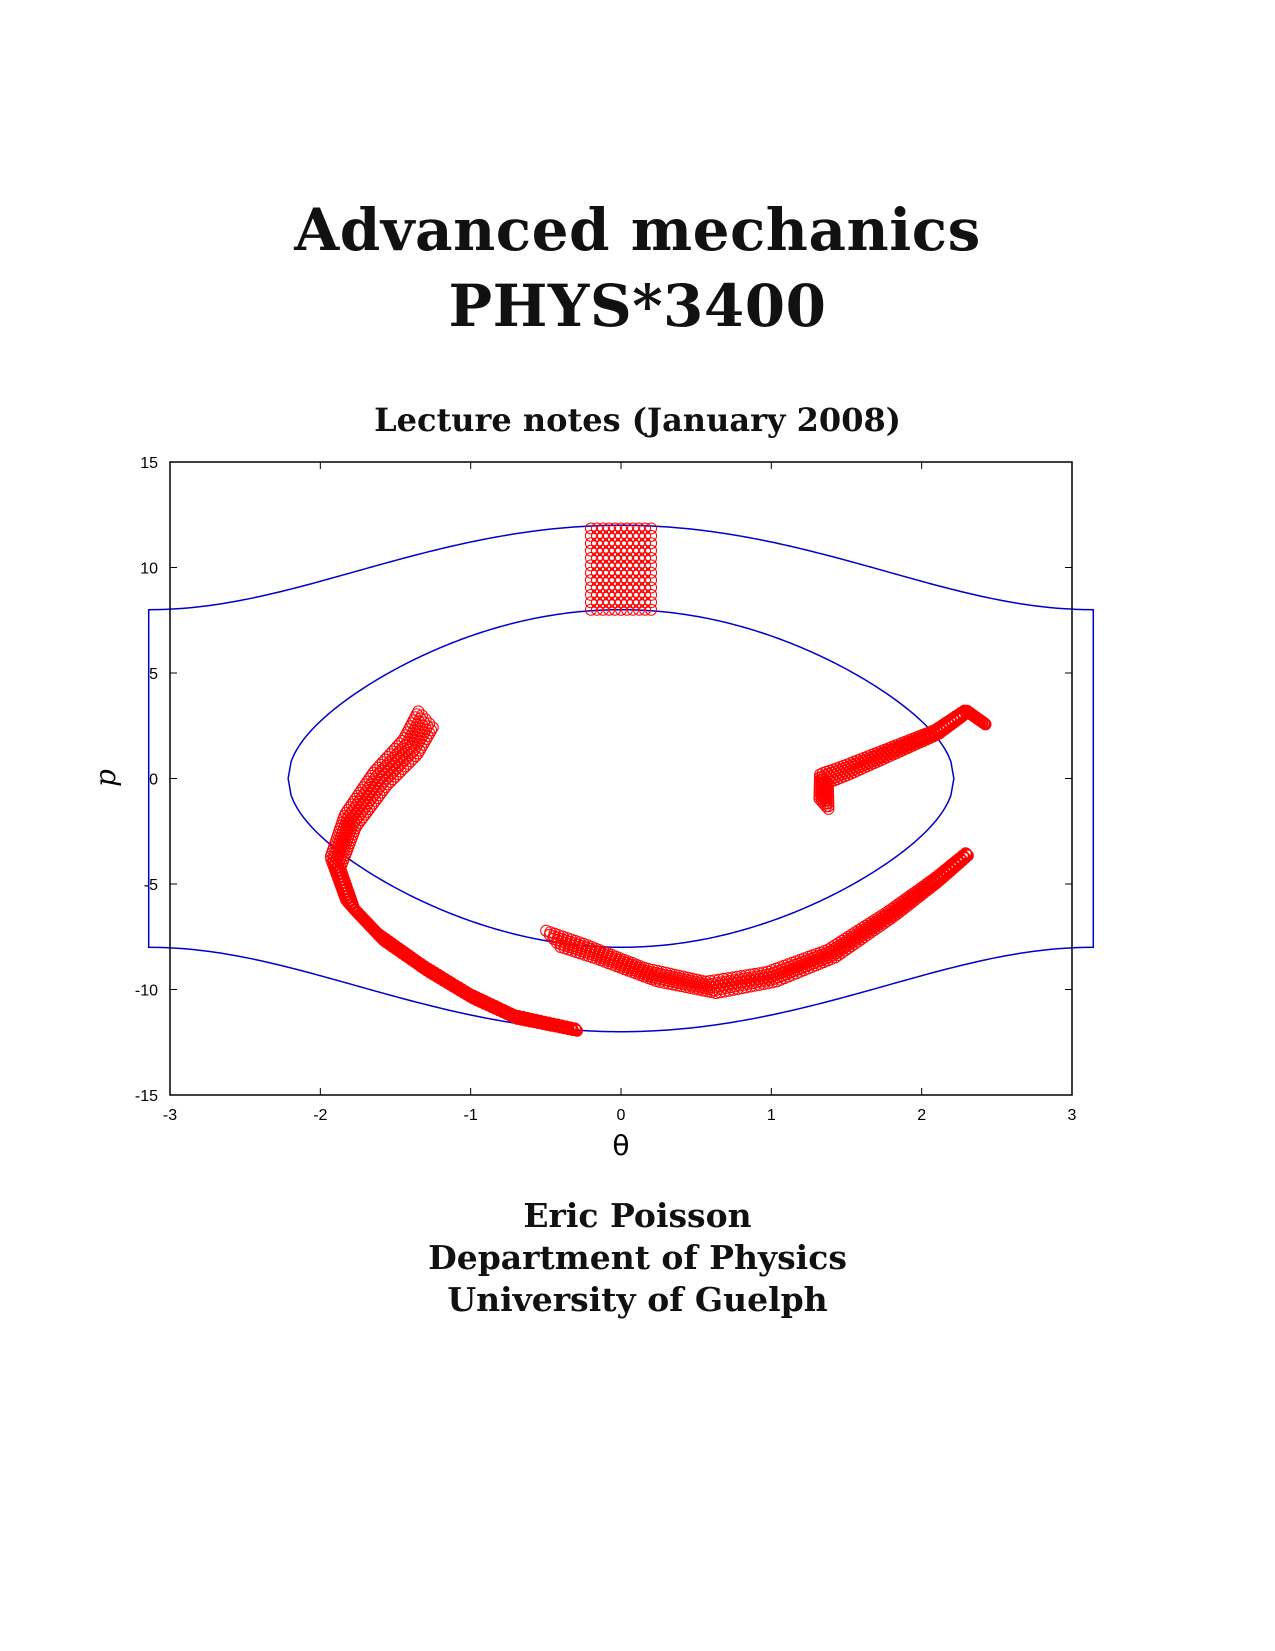 The image size is (1275, 1651). Describe the element at coordinates (621, 1115) in the screenshot. I see `x-tick-label: 0` at that location.